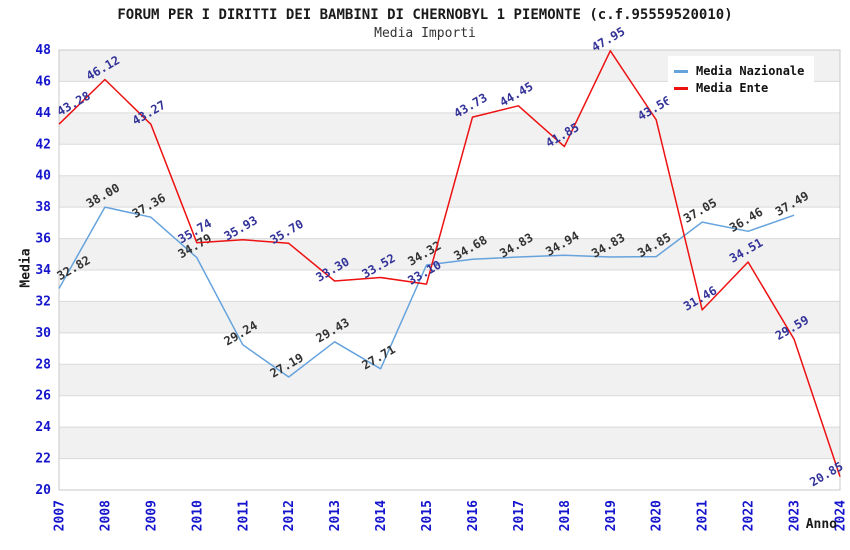 The height and width of the screenshot is (550, 850). Describe the element at coordinates (516, 94) in the screenshot. I see `data-label-media-ente: 44.45` at that location.